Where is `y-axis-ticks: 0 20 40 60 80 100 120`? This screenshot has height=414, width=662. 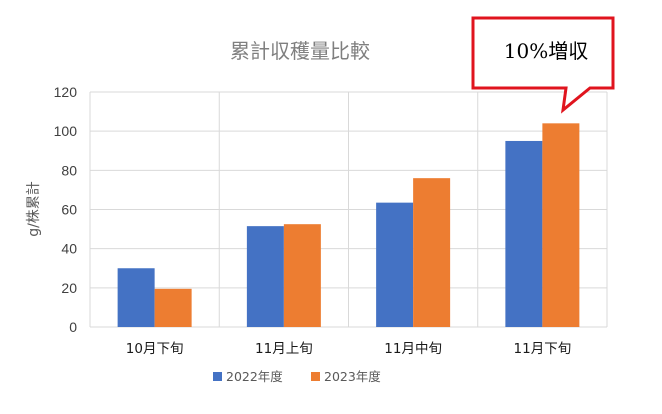
y-axis-ticks: 0 20 40 60 80 100 120 is located at coordinates (66, 209).